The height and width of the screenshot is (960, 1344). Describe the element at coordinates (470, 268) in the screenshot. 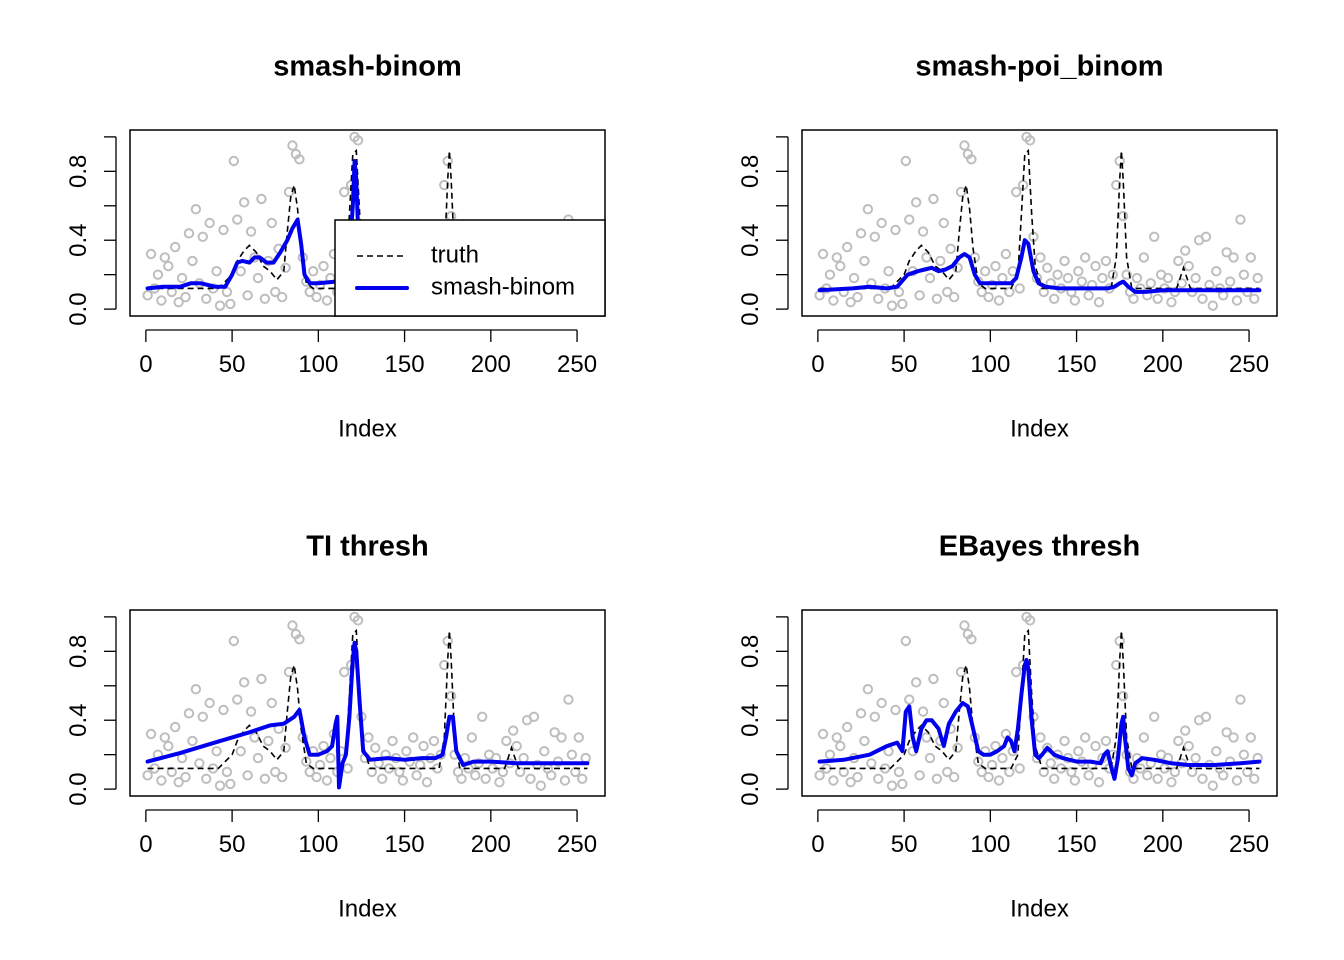

I see `legend-box` at that location.